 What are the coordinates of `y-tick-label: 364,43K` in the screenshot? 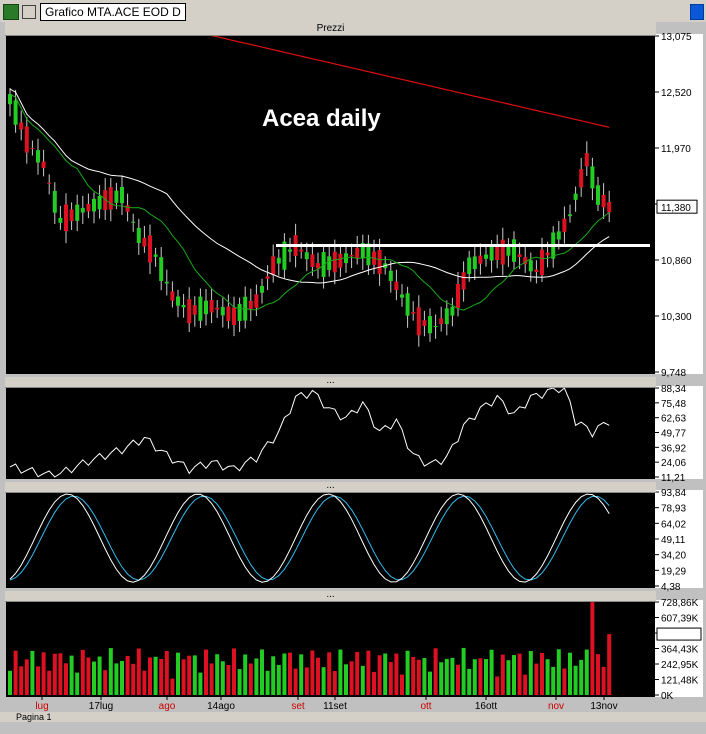 It's located at (680, 650).